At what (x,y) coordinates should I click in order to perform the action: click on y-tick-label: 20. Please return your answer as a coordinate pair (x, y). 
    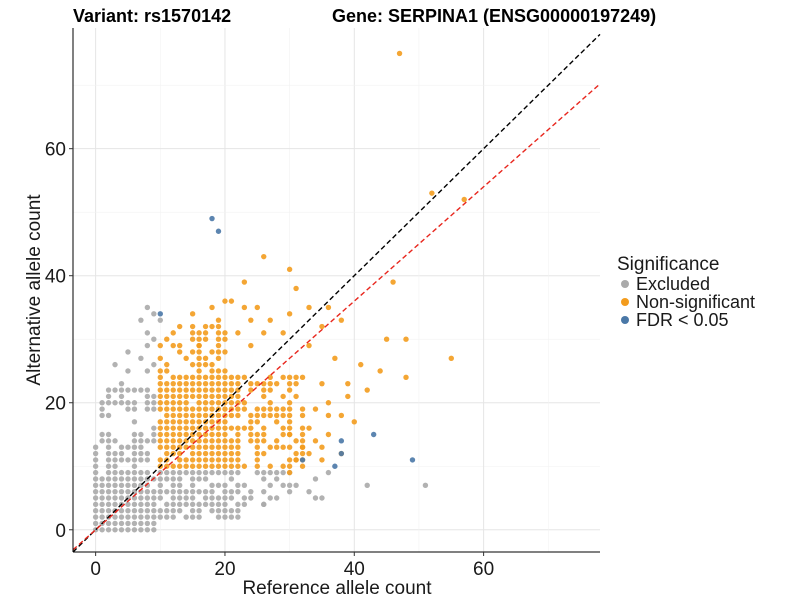
    Looking at the image, I should click on (55, 404).